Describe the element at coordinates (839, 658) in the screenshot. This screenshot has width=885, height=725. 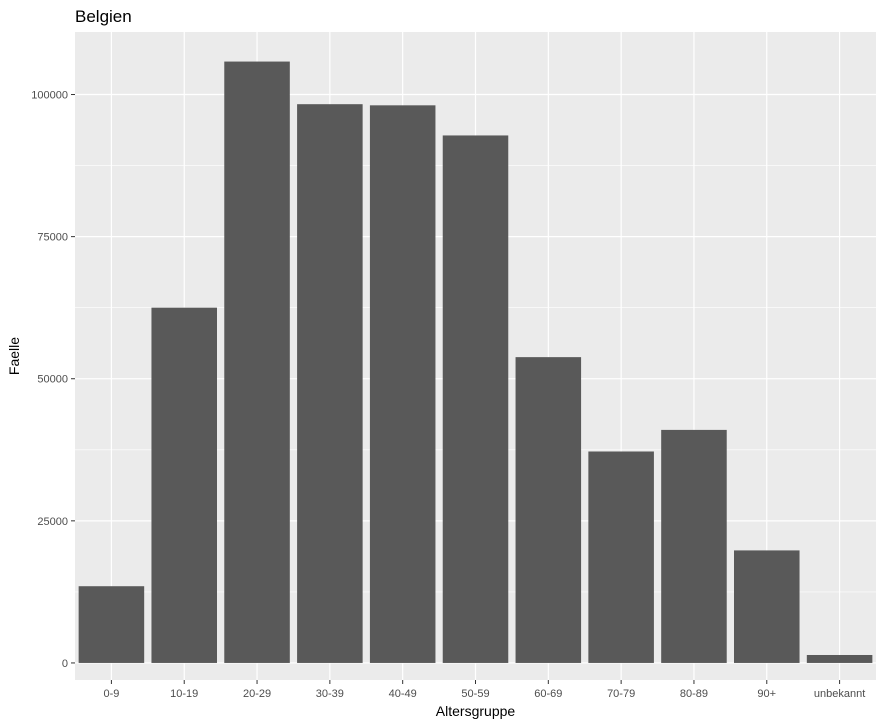
I see `bar-unbekannt` at that location.